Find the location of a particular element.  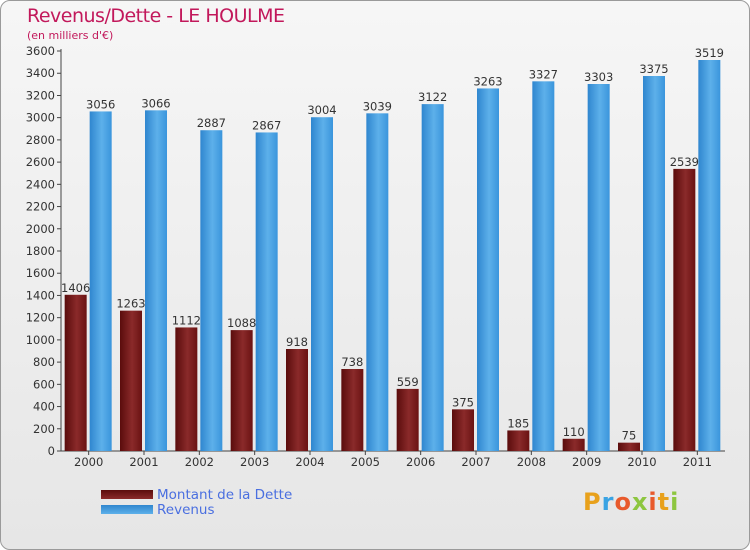

y-tick-label: 1600 is located at coordinates (40, 273).